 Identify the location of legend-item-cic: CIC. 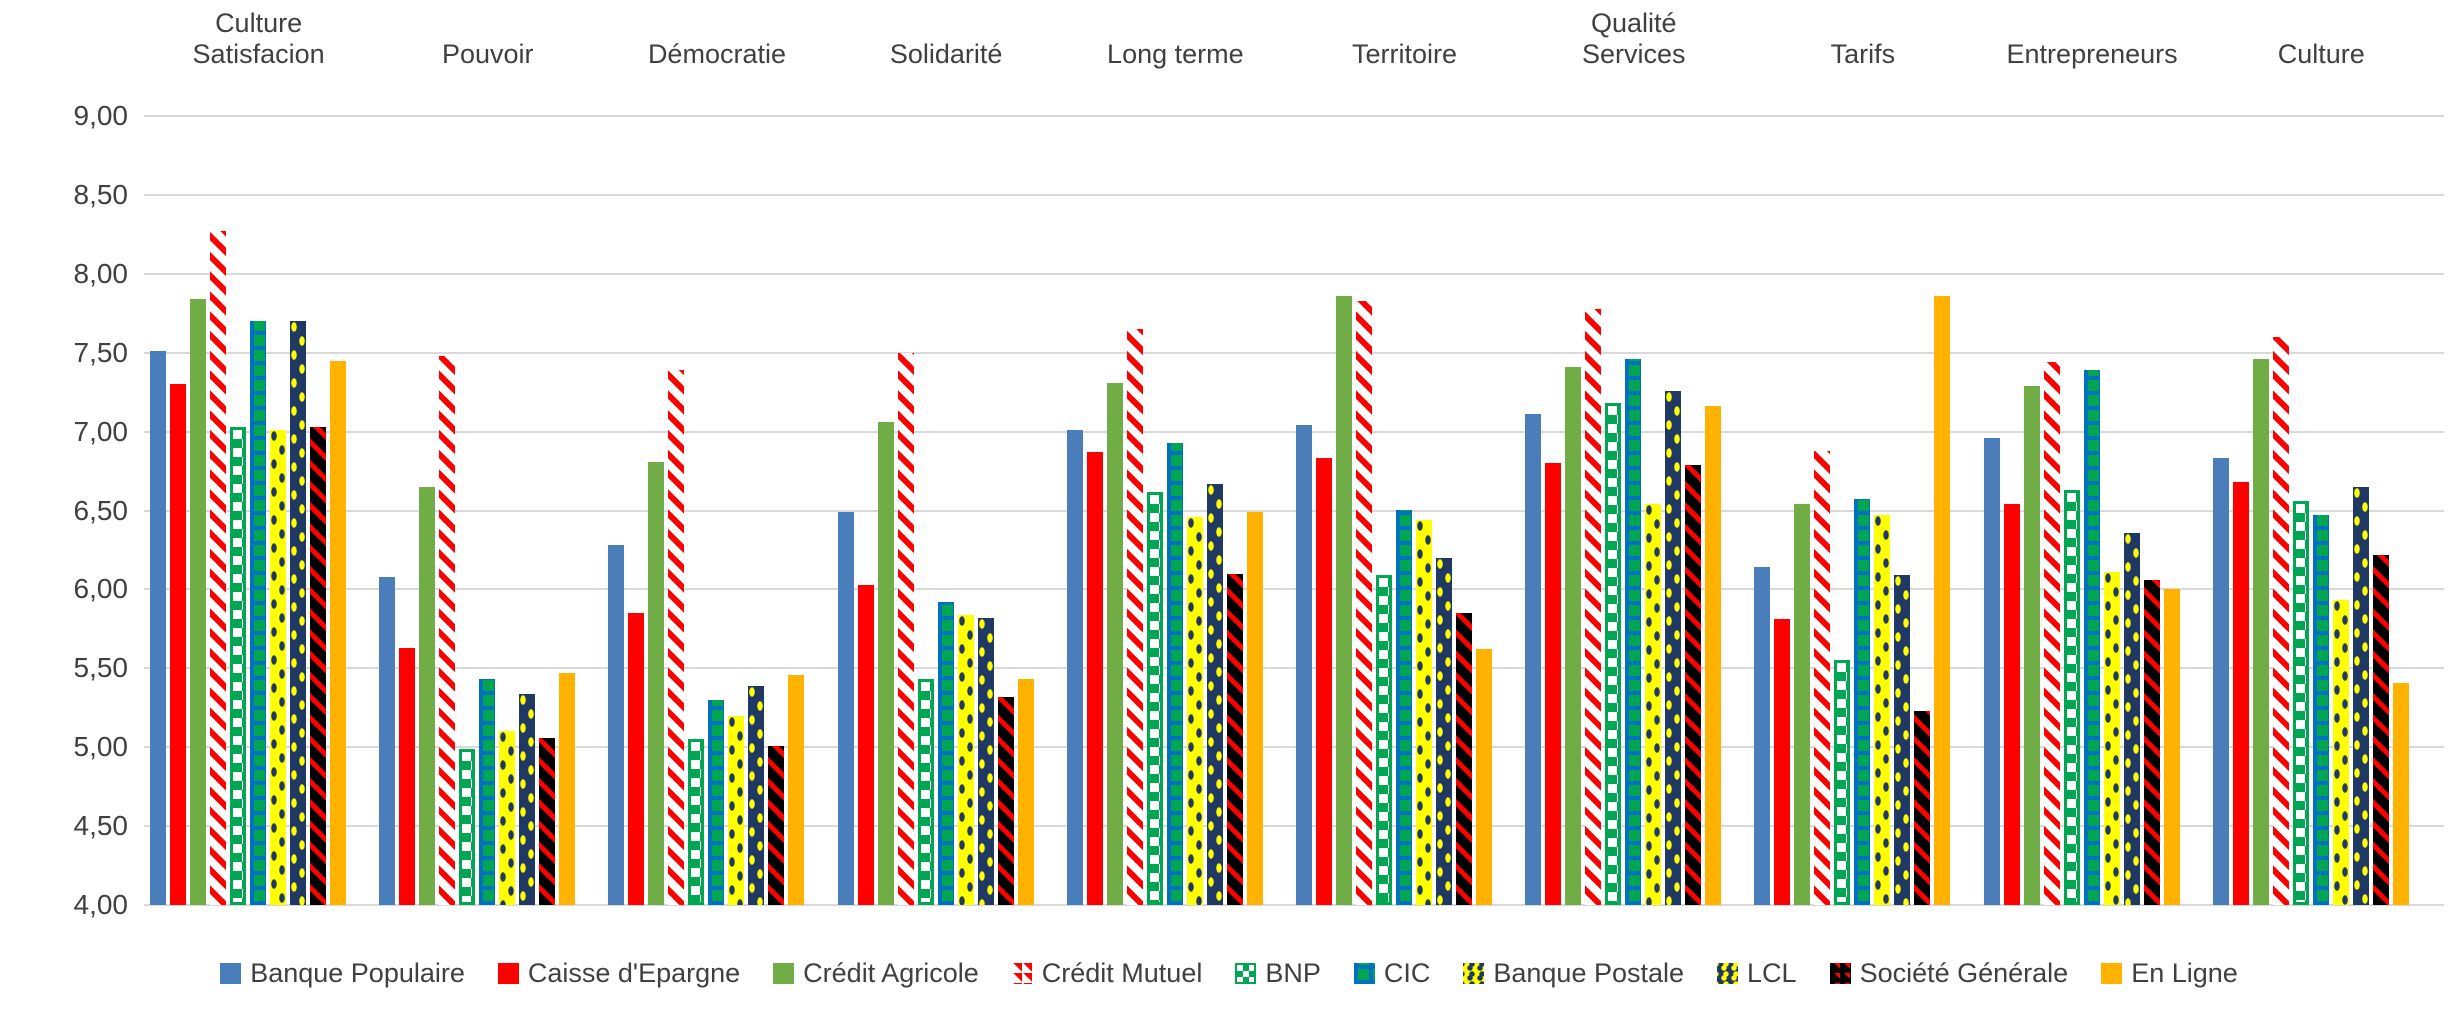
(1392, 973).